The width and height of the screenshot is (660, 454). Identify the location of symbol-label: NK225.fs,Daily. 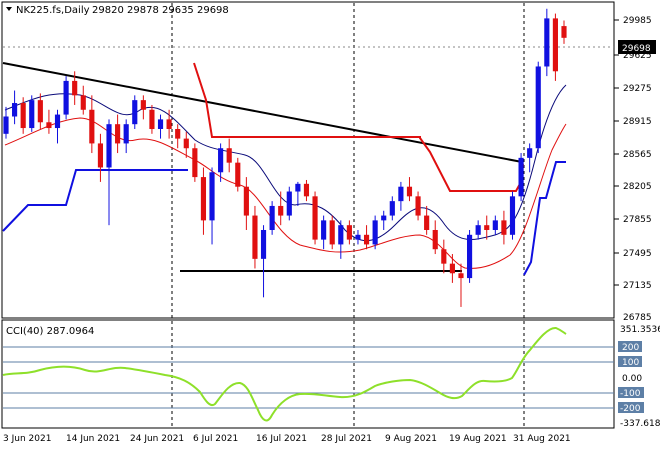
(53, 10).